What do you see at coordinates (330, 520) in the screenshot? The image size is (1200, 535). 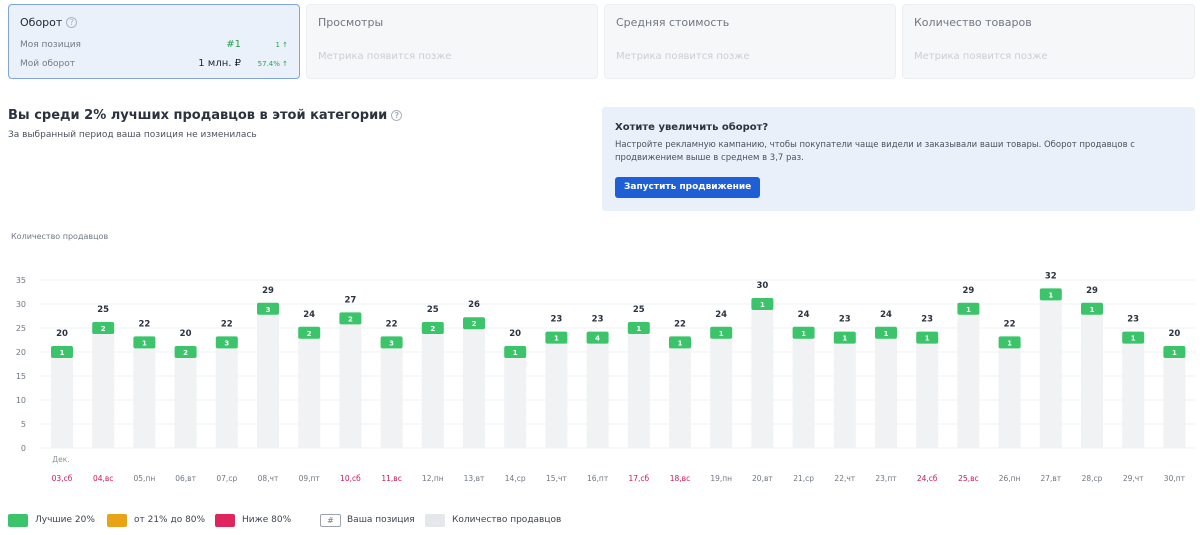 I see `legend-your-position-swatch: #` at bounding box center [330, 520].